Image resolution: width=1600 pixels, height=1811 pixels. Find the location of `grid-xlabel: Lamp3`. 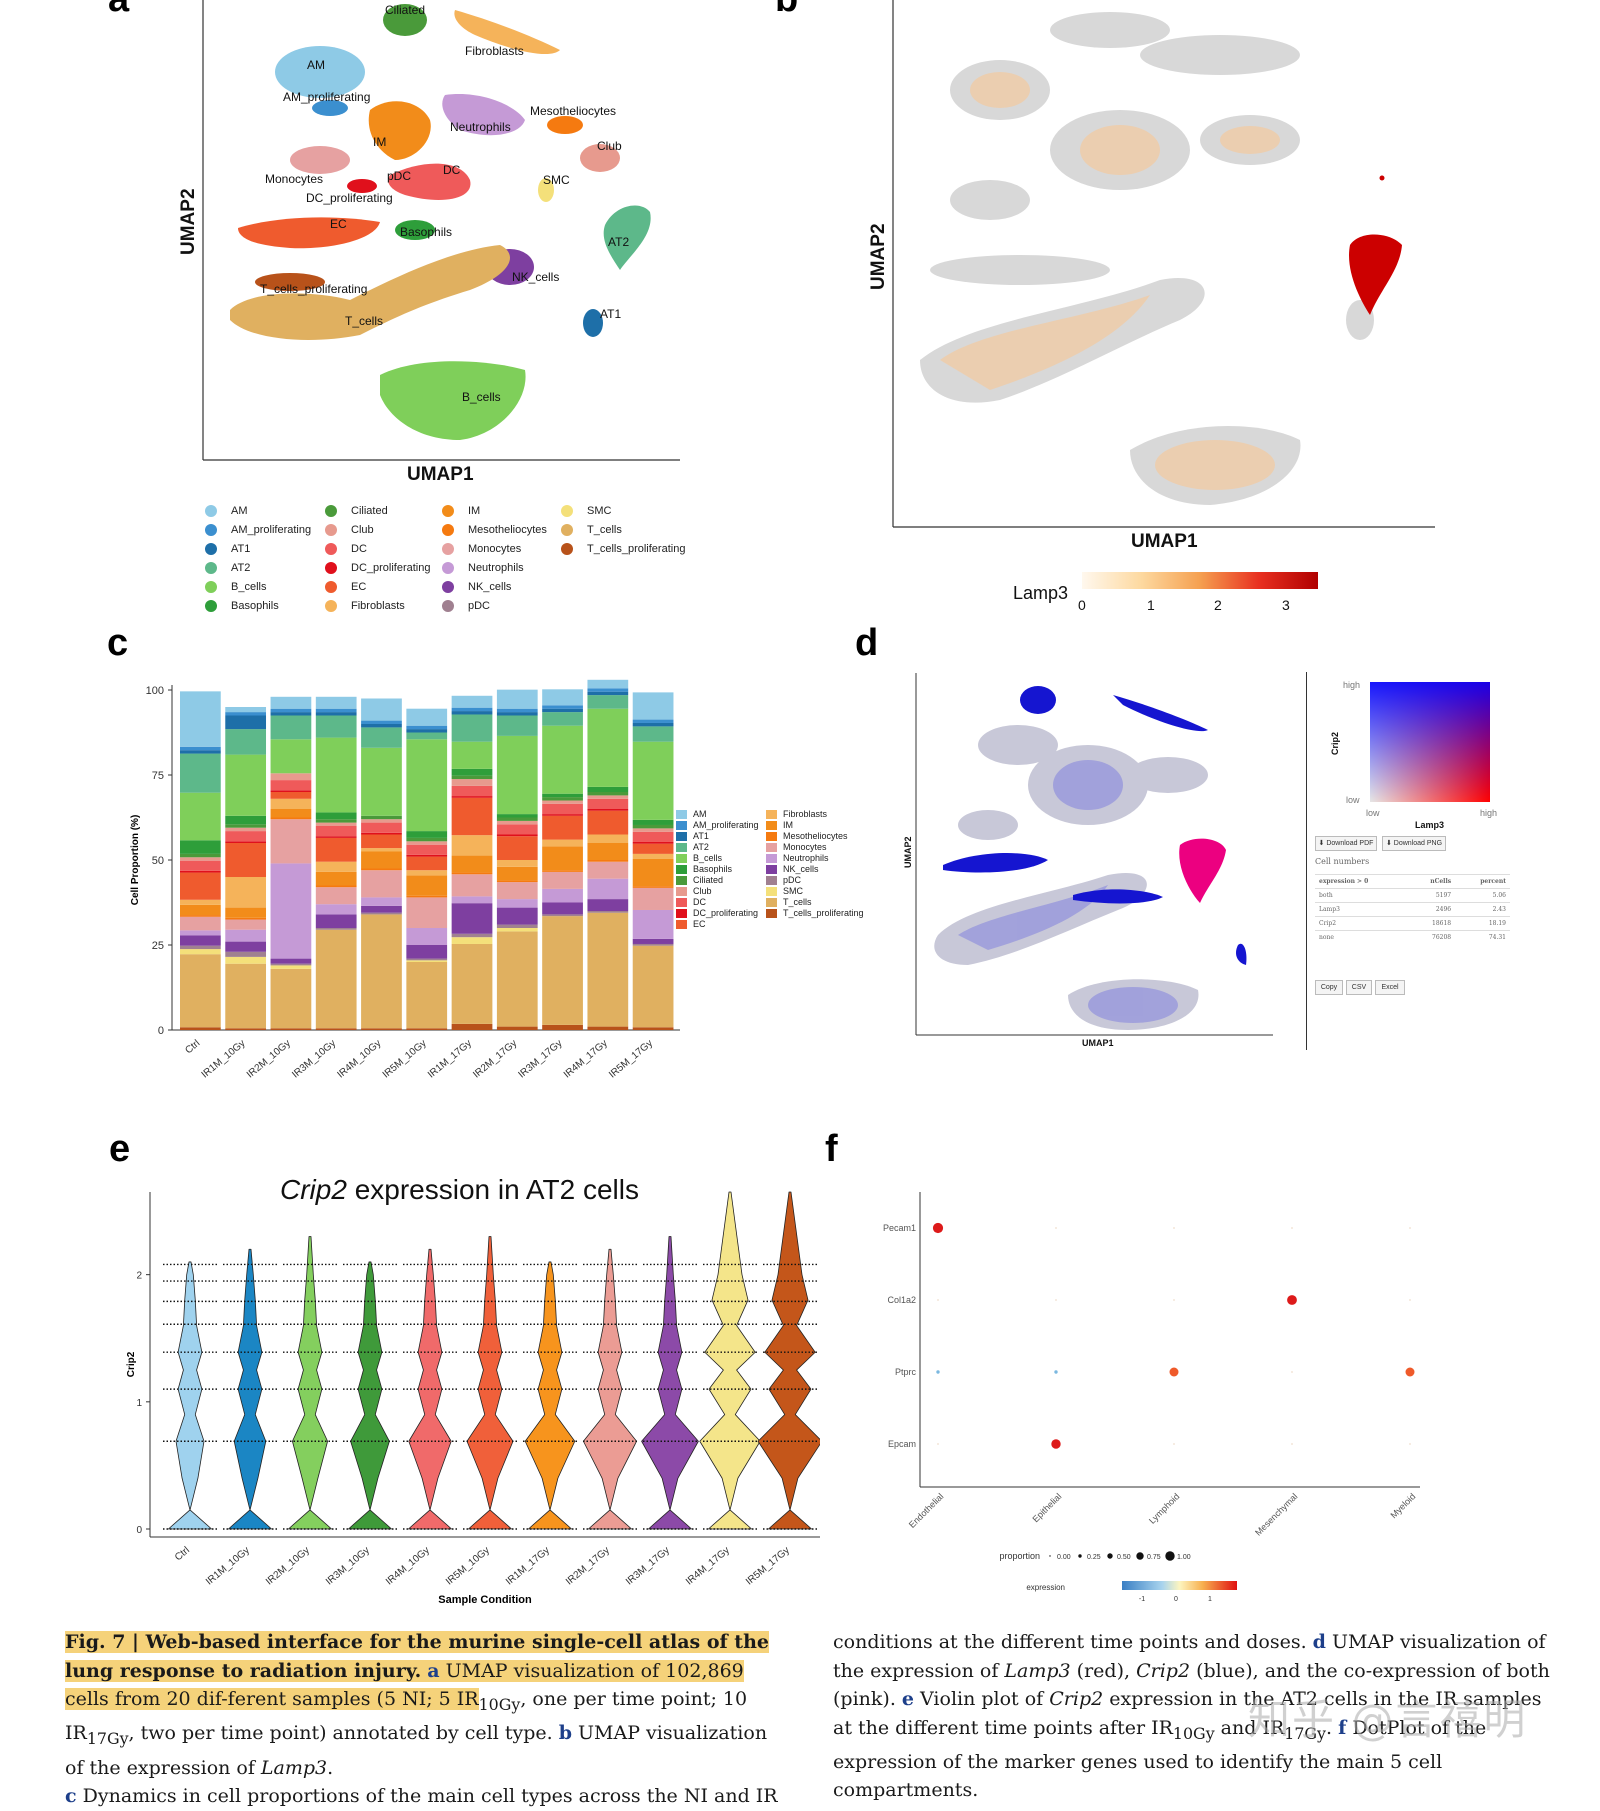

grid-xlabel: Lamp3 is located at coordinates (1430, 825).